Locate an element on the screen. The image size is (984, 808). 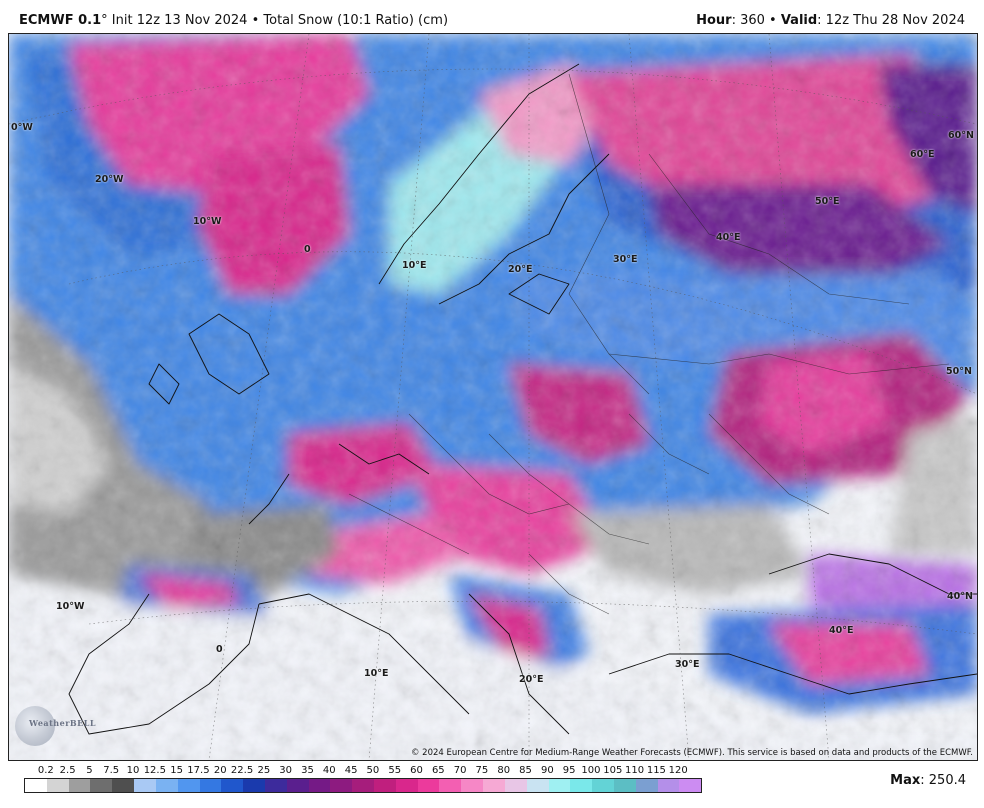
legend-tick-label: 12.5 is located at coordinates (154, 770).